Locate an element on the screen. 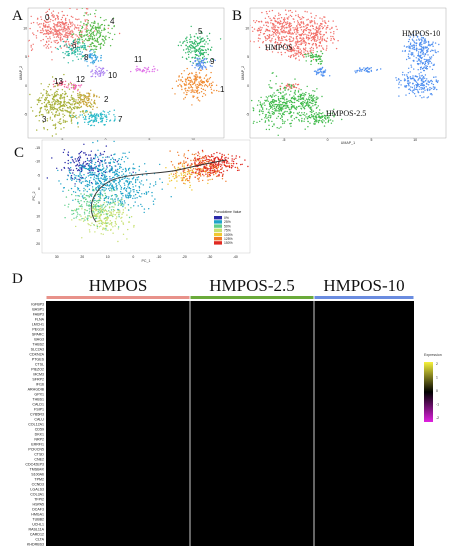  gene-label: LMCH1 is located at coordinates (38, 324).